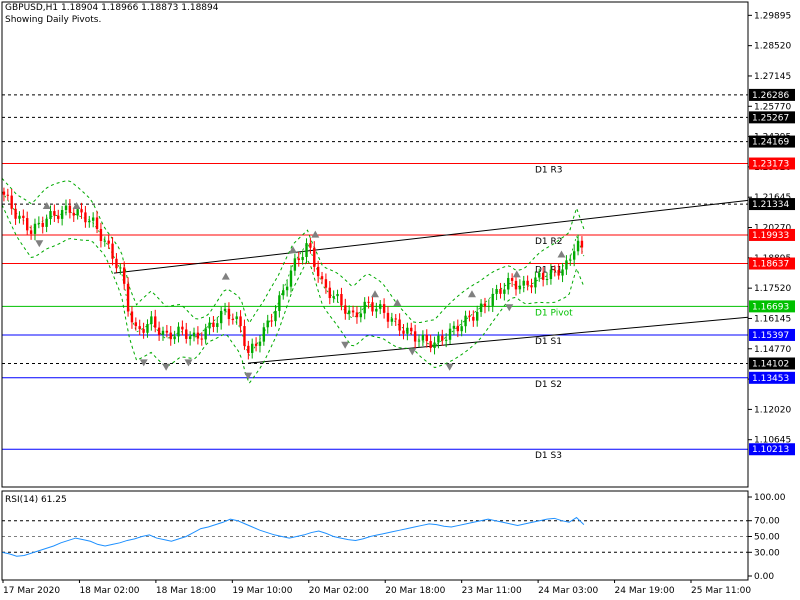 Image resolution: width=800 pixels, height=600 pixels. I want to click on pivot-name: D1 R1, so click(549, 271).